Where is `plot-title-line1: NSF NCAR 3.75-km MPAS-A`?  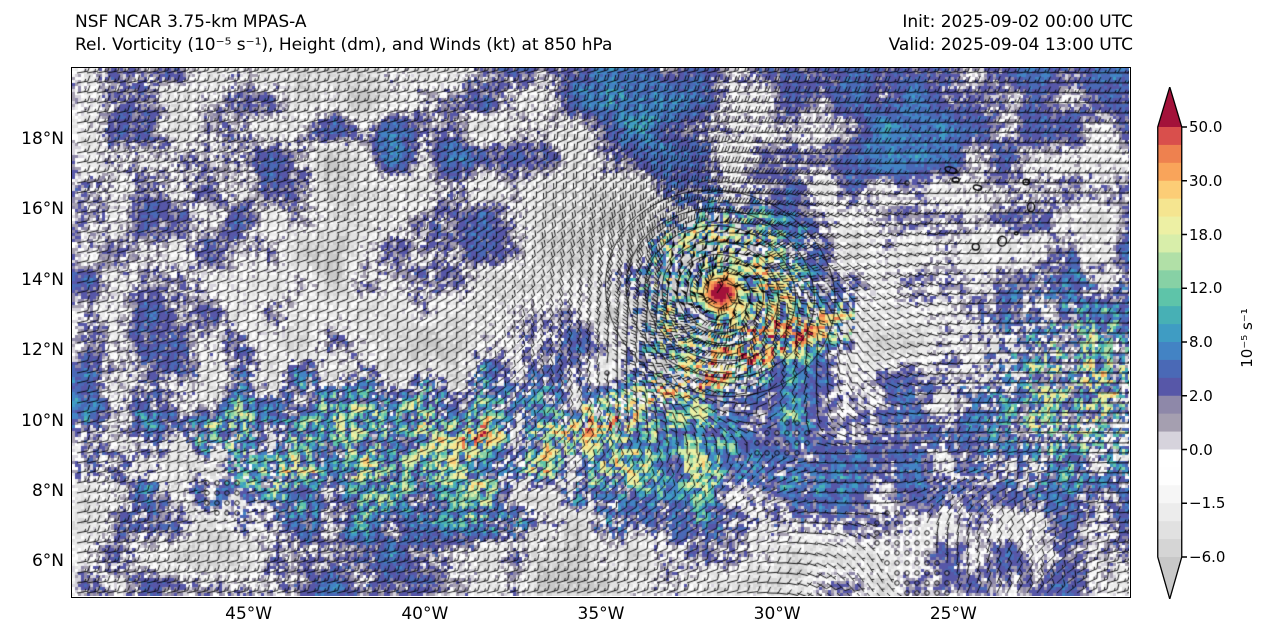
plot-title-line1: NSF NCAR 3.75-km MPAS-A is located at coordinates (191, 22).